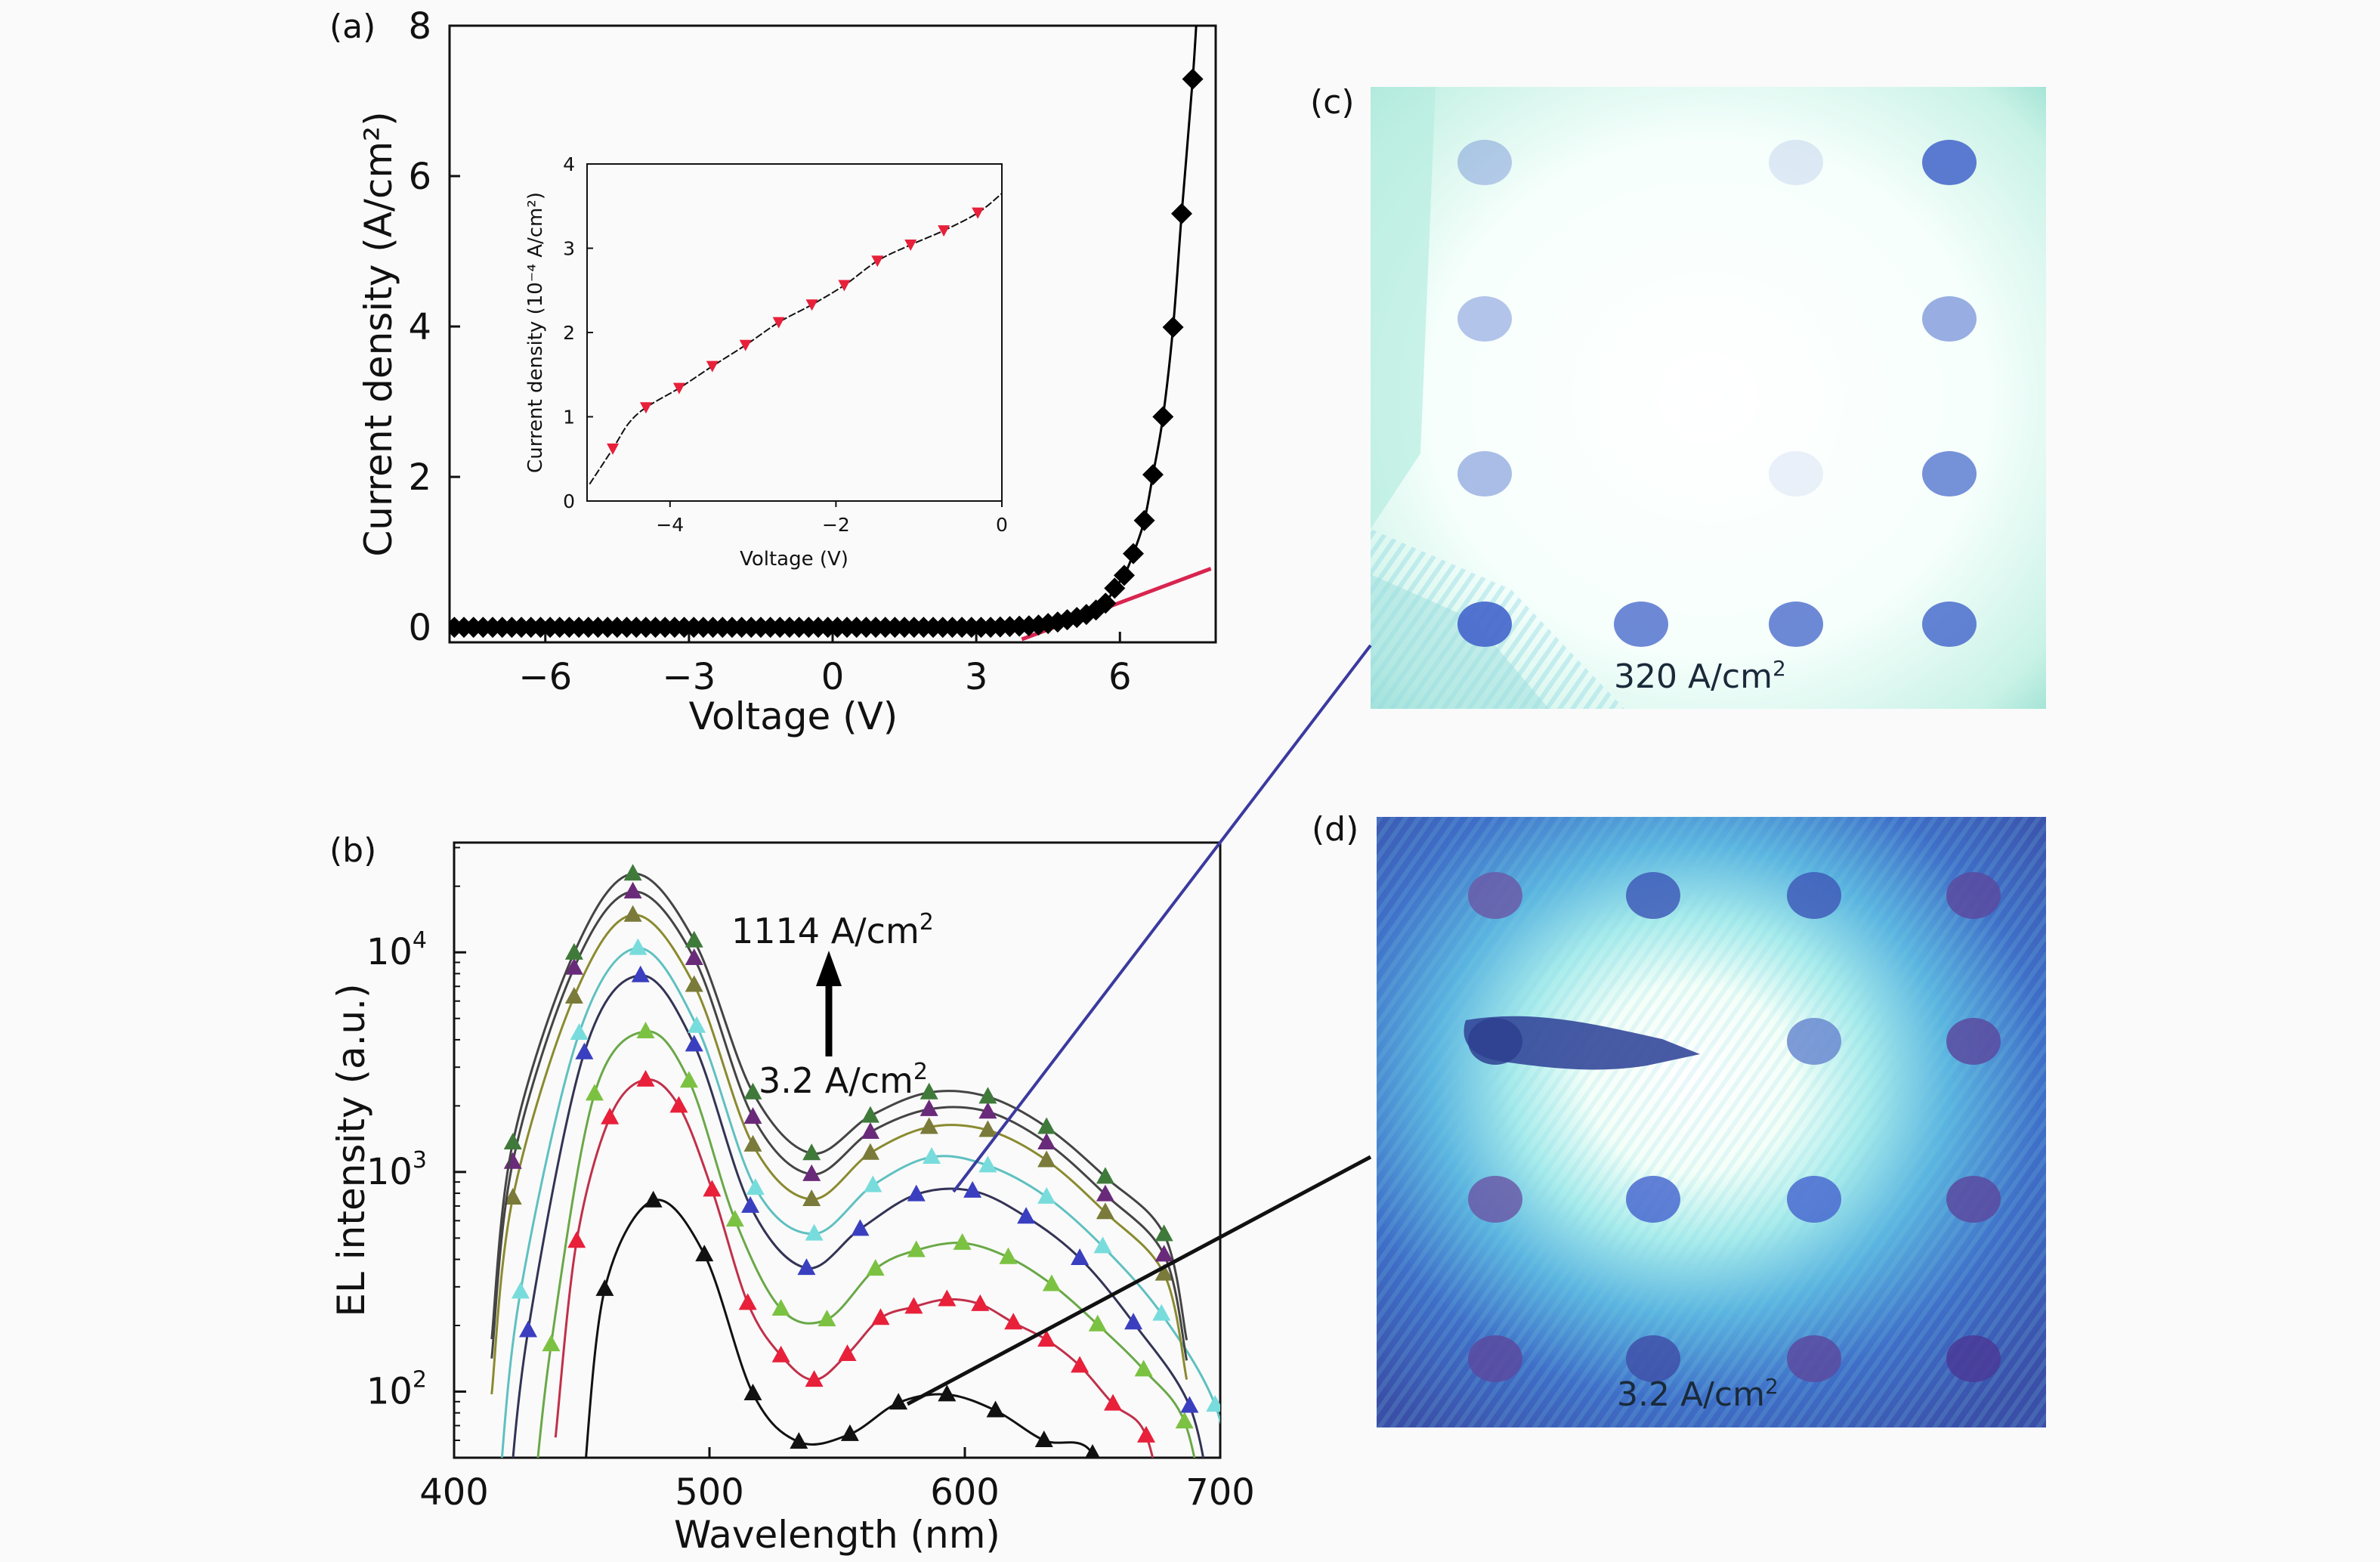 The height and width of the screenshot is (1562, 2380). Describe the element at coordinates (396, 1390) in the screenshot. I see `y-tick-label: 10²` at that location.